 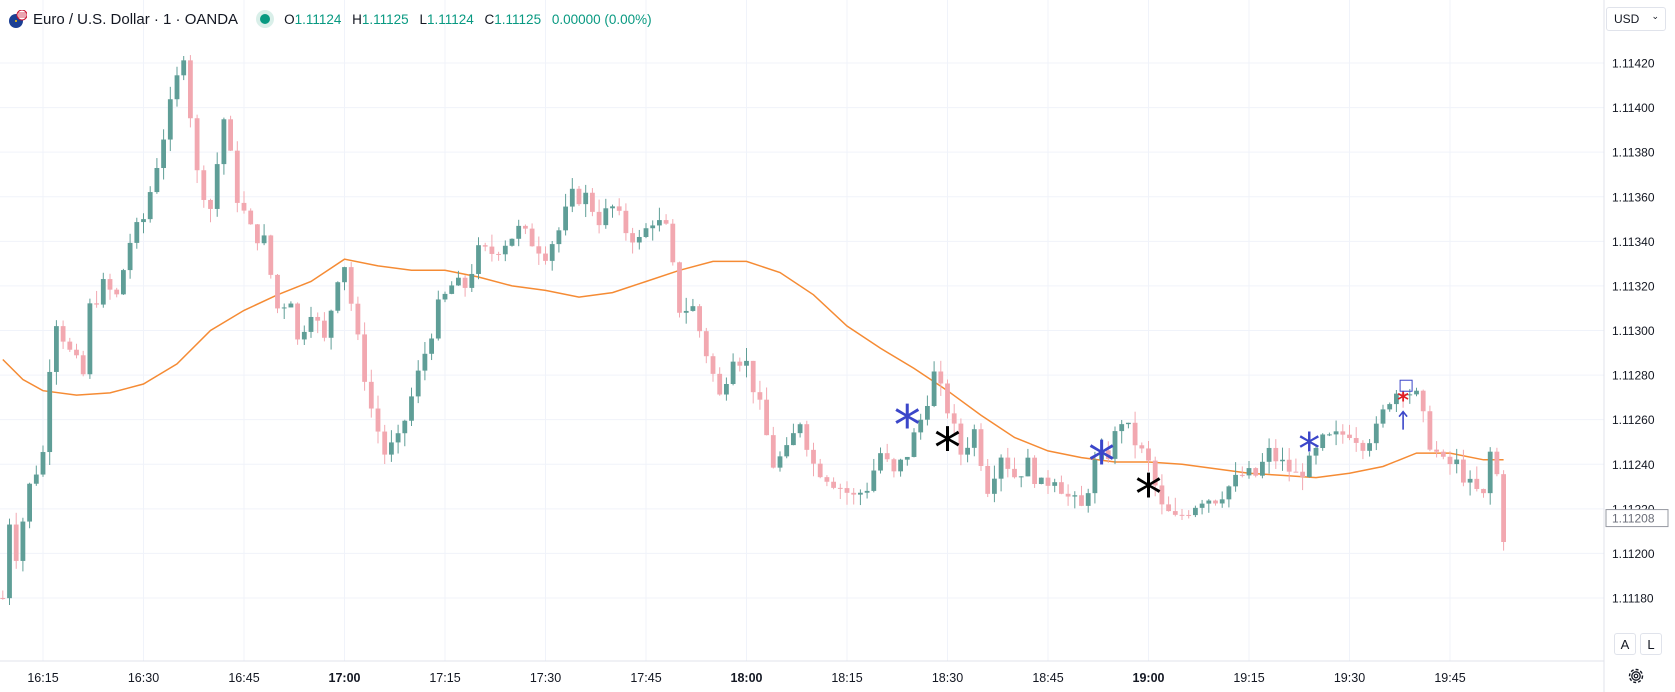 I want to click on close-value: 1.11125, so click(x=518, y=19).